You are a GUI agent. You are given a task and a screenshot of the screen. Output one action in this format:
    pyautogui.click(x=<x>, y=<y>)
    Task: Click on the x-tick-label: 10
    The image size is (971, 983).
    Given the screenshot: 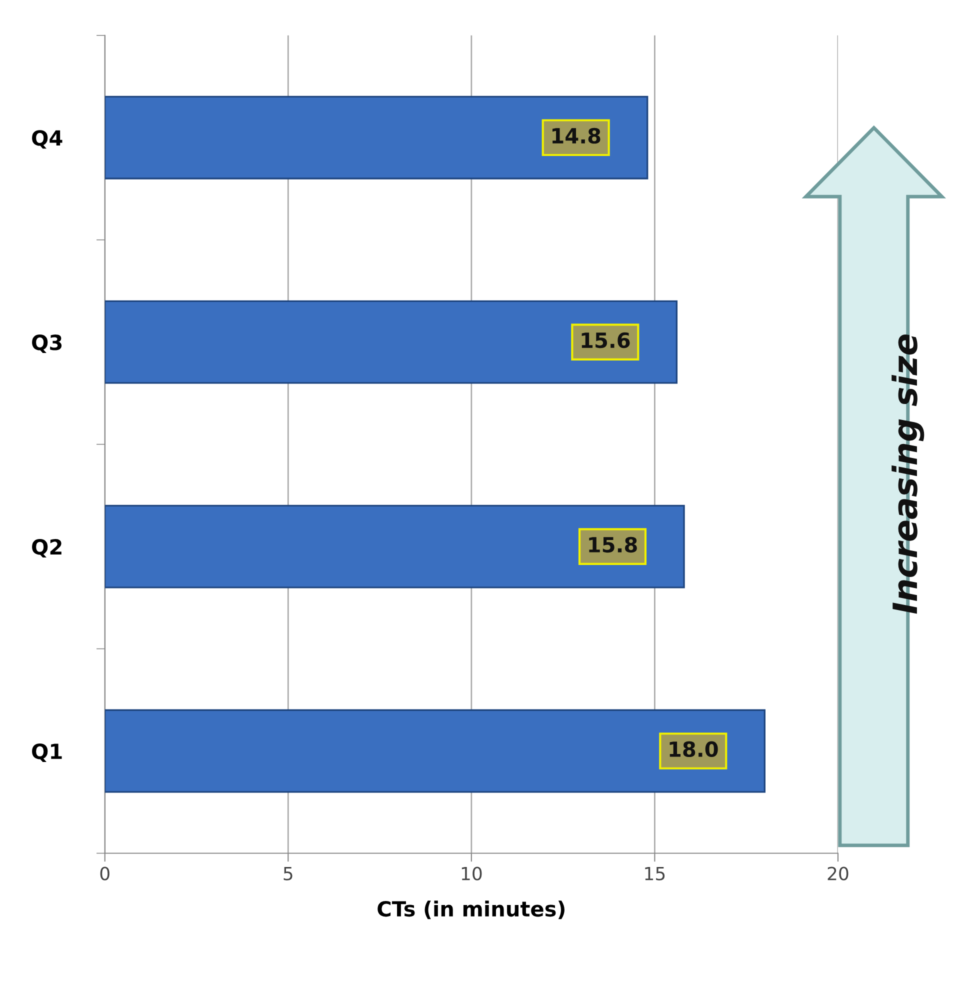 What is the action you would take?
    pyautogui.click(x=472, y=873)
    